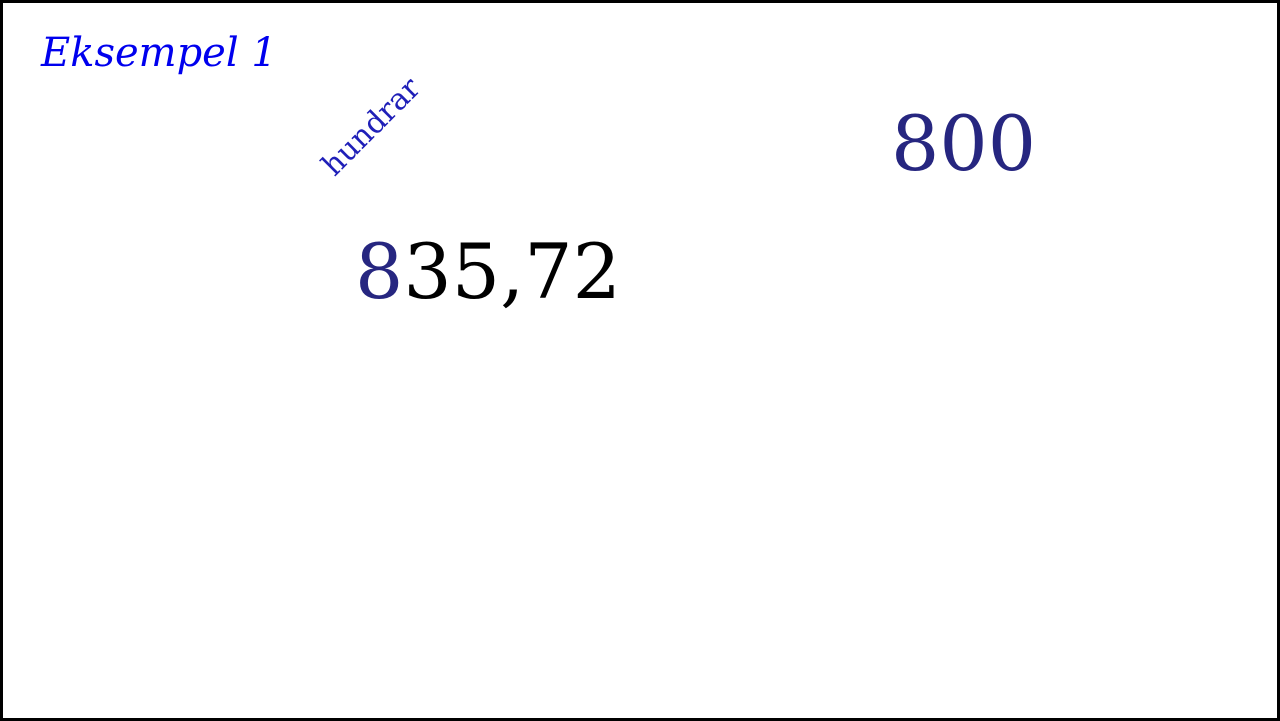  What do you see at coordinates (964, 143) in the screenshot?
I see `place-value-result: 800` at bounding box center [964, 143].